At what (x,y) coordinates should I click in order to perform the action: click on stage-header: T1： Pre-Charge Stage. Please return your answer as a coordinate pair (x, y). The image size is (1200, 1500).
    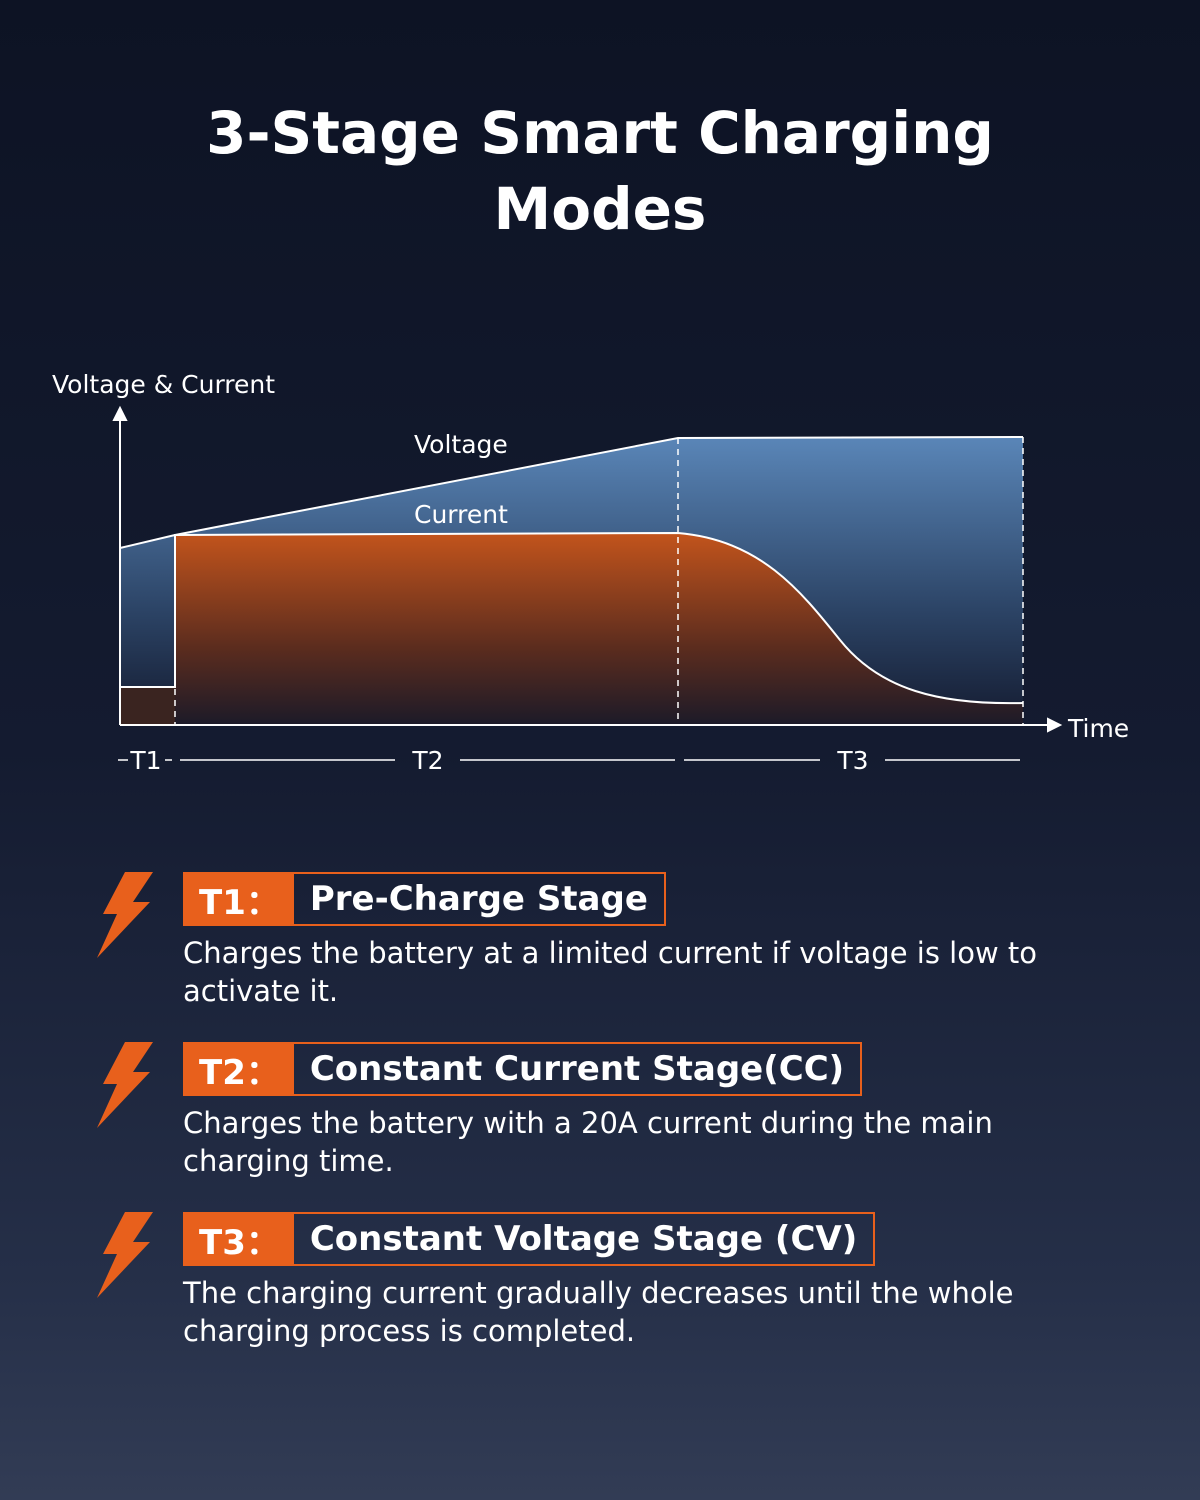
    Looking at the image, I should click on (424, 899).